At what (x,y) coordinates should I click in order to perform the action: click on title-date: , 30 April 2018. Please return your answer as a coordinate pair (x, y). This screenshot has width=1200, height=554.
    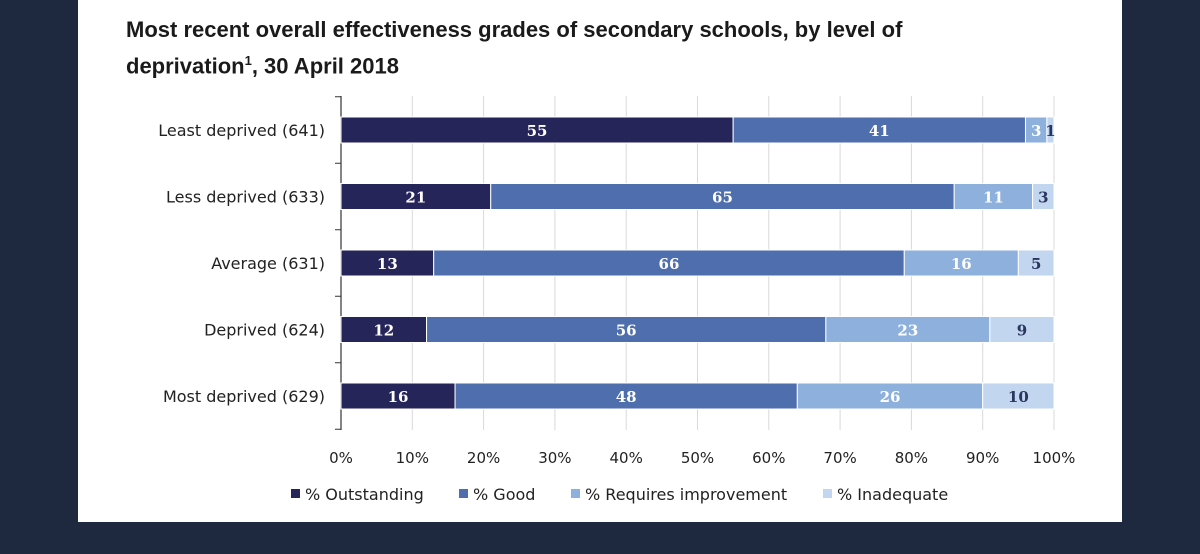
    Looking at the image, I should click on (325, 66).